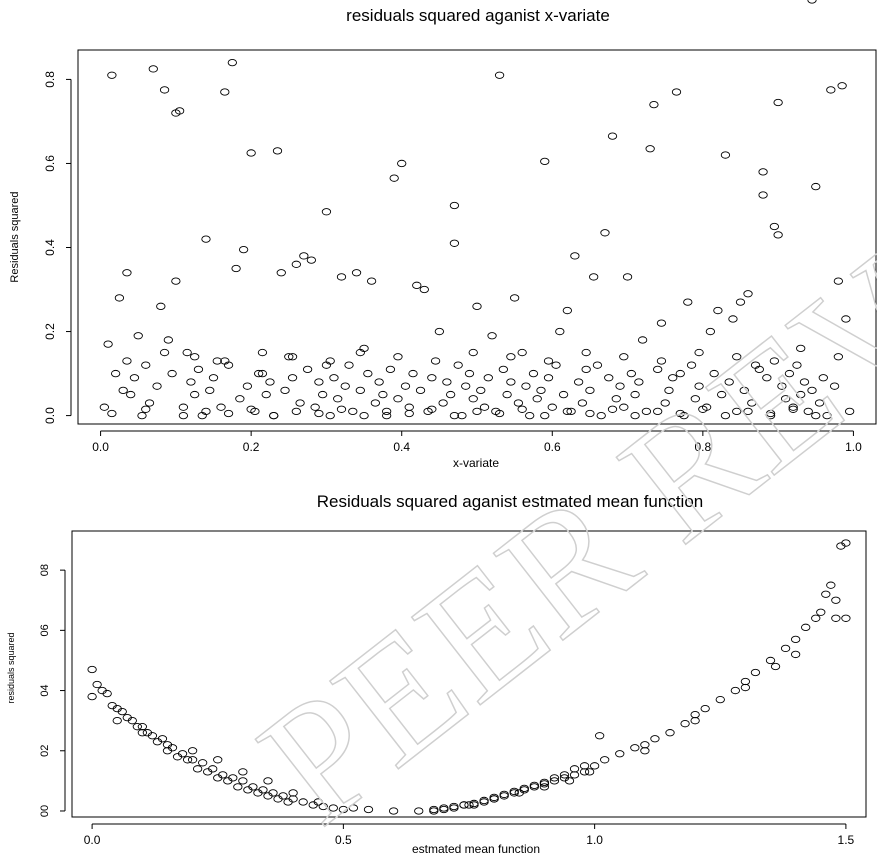  What do you see at coordinates (52, 690) in the screenshot?
I see `y-axis: 00 02 04 06 08` at bounding box center [52, 690].